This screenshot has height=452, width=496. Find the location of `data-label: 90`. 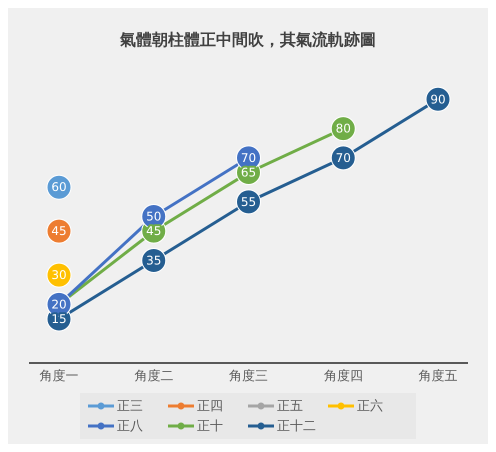

data-label: 90 is located at coordinates (438, 99).